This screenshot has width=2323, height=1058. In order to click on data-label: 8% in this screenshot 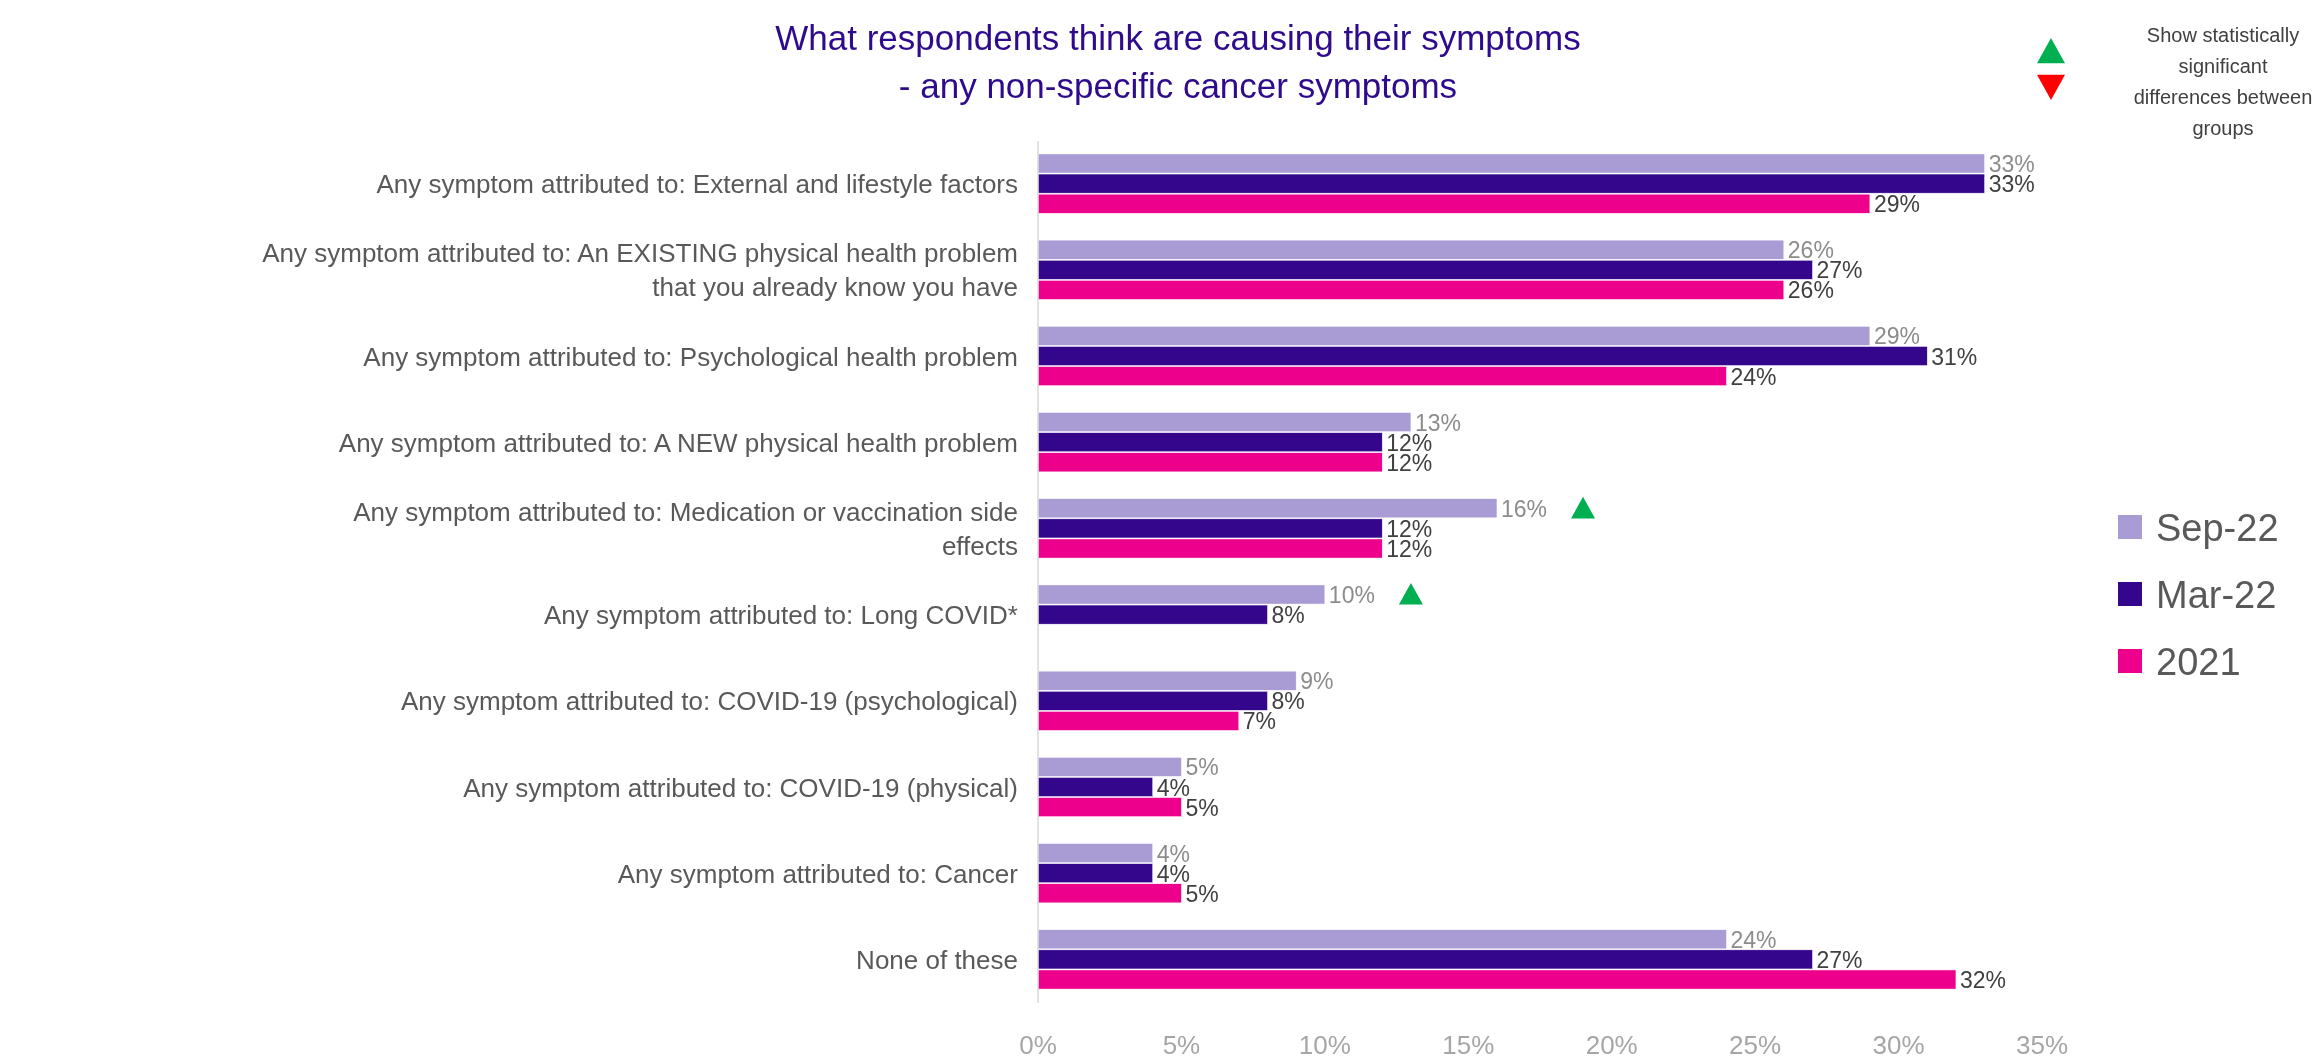, I will do `click(1288, 615)`.